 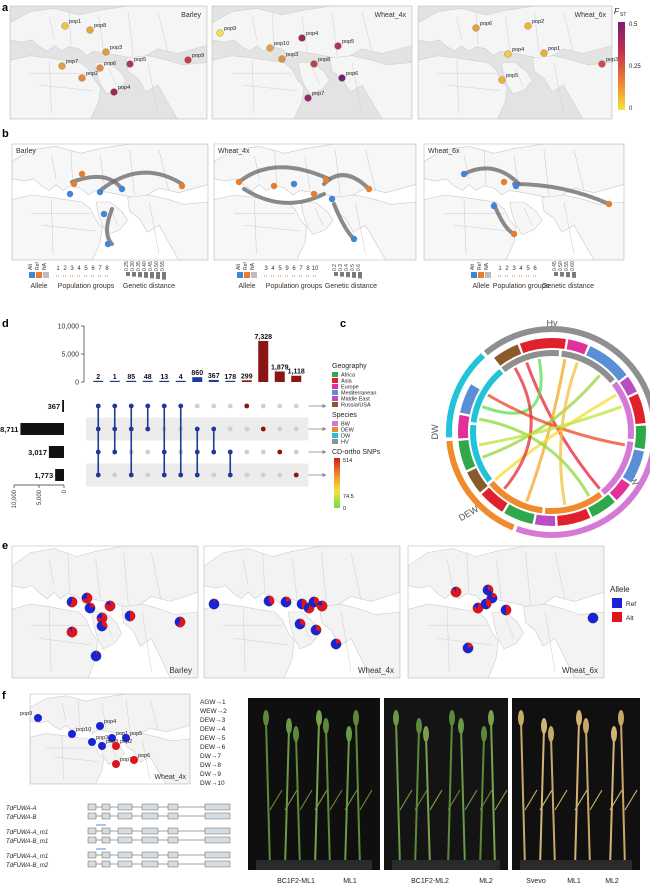 What do you see at coordinates (466, 395) in the screenshot?
I see `species-ring-segment` at bounding box center [466, 395].